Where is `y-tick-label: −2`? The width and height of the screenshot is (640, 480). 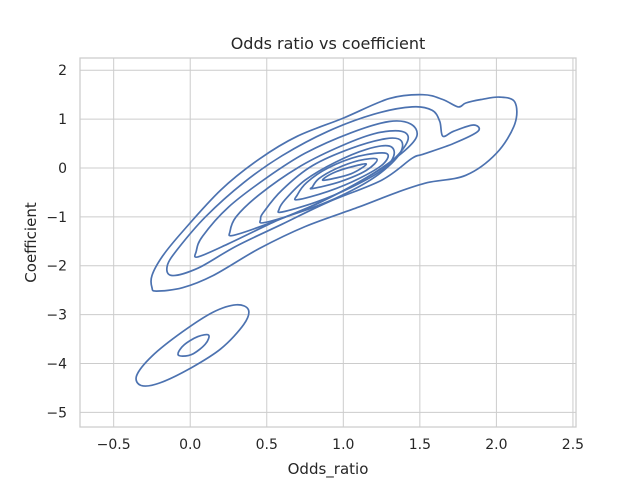 y-tick-label: −2 is located at coordinates (56, 267).